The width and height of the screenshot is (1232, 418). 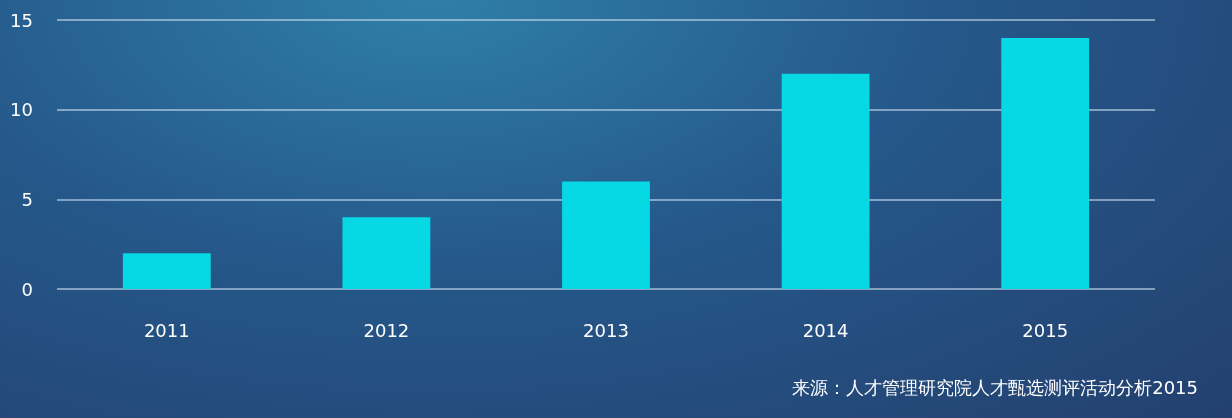 I want to click on x-tick-label: 2011, so click(x=166, y=330).